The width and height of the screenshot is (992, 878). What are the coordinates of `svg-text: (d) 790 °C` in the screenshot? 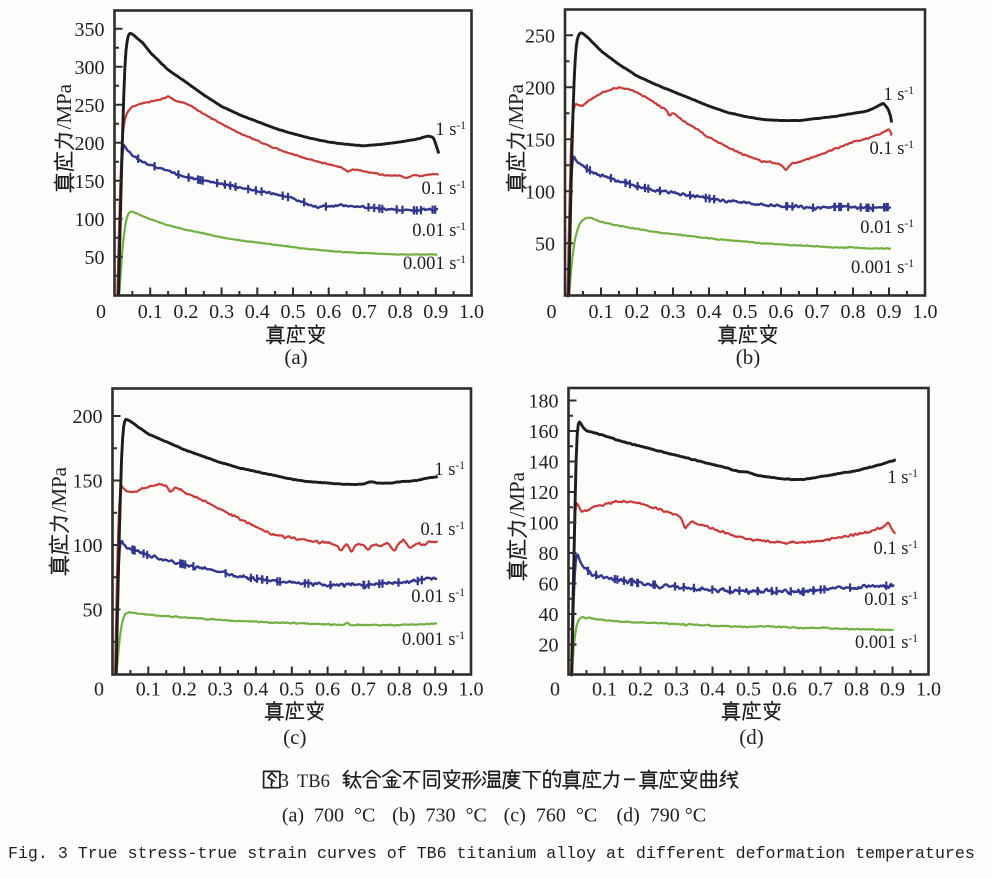 It's located at (661, 816).